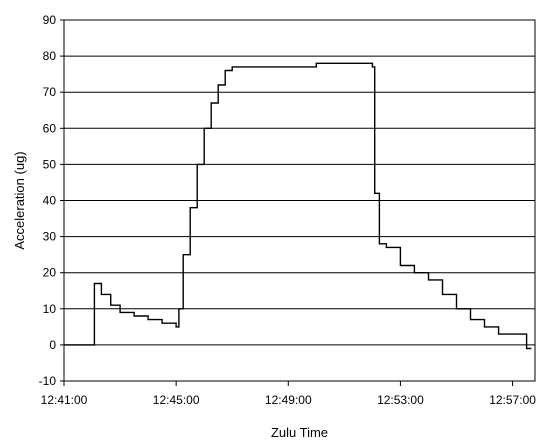 The height and width of the screenshot is (446, 550). I want to click on y-tick-label: -10, so click(48, 381).